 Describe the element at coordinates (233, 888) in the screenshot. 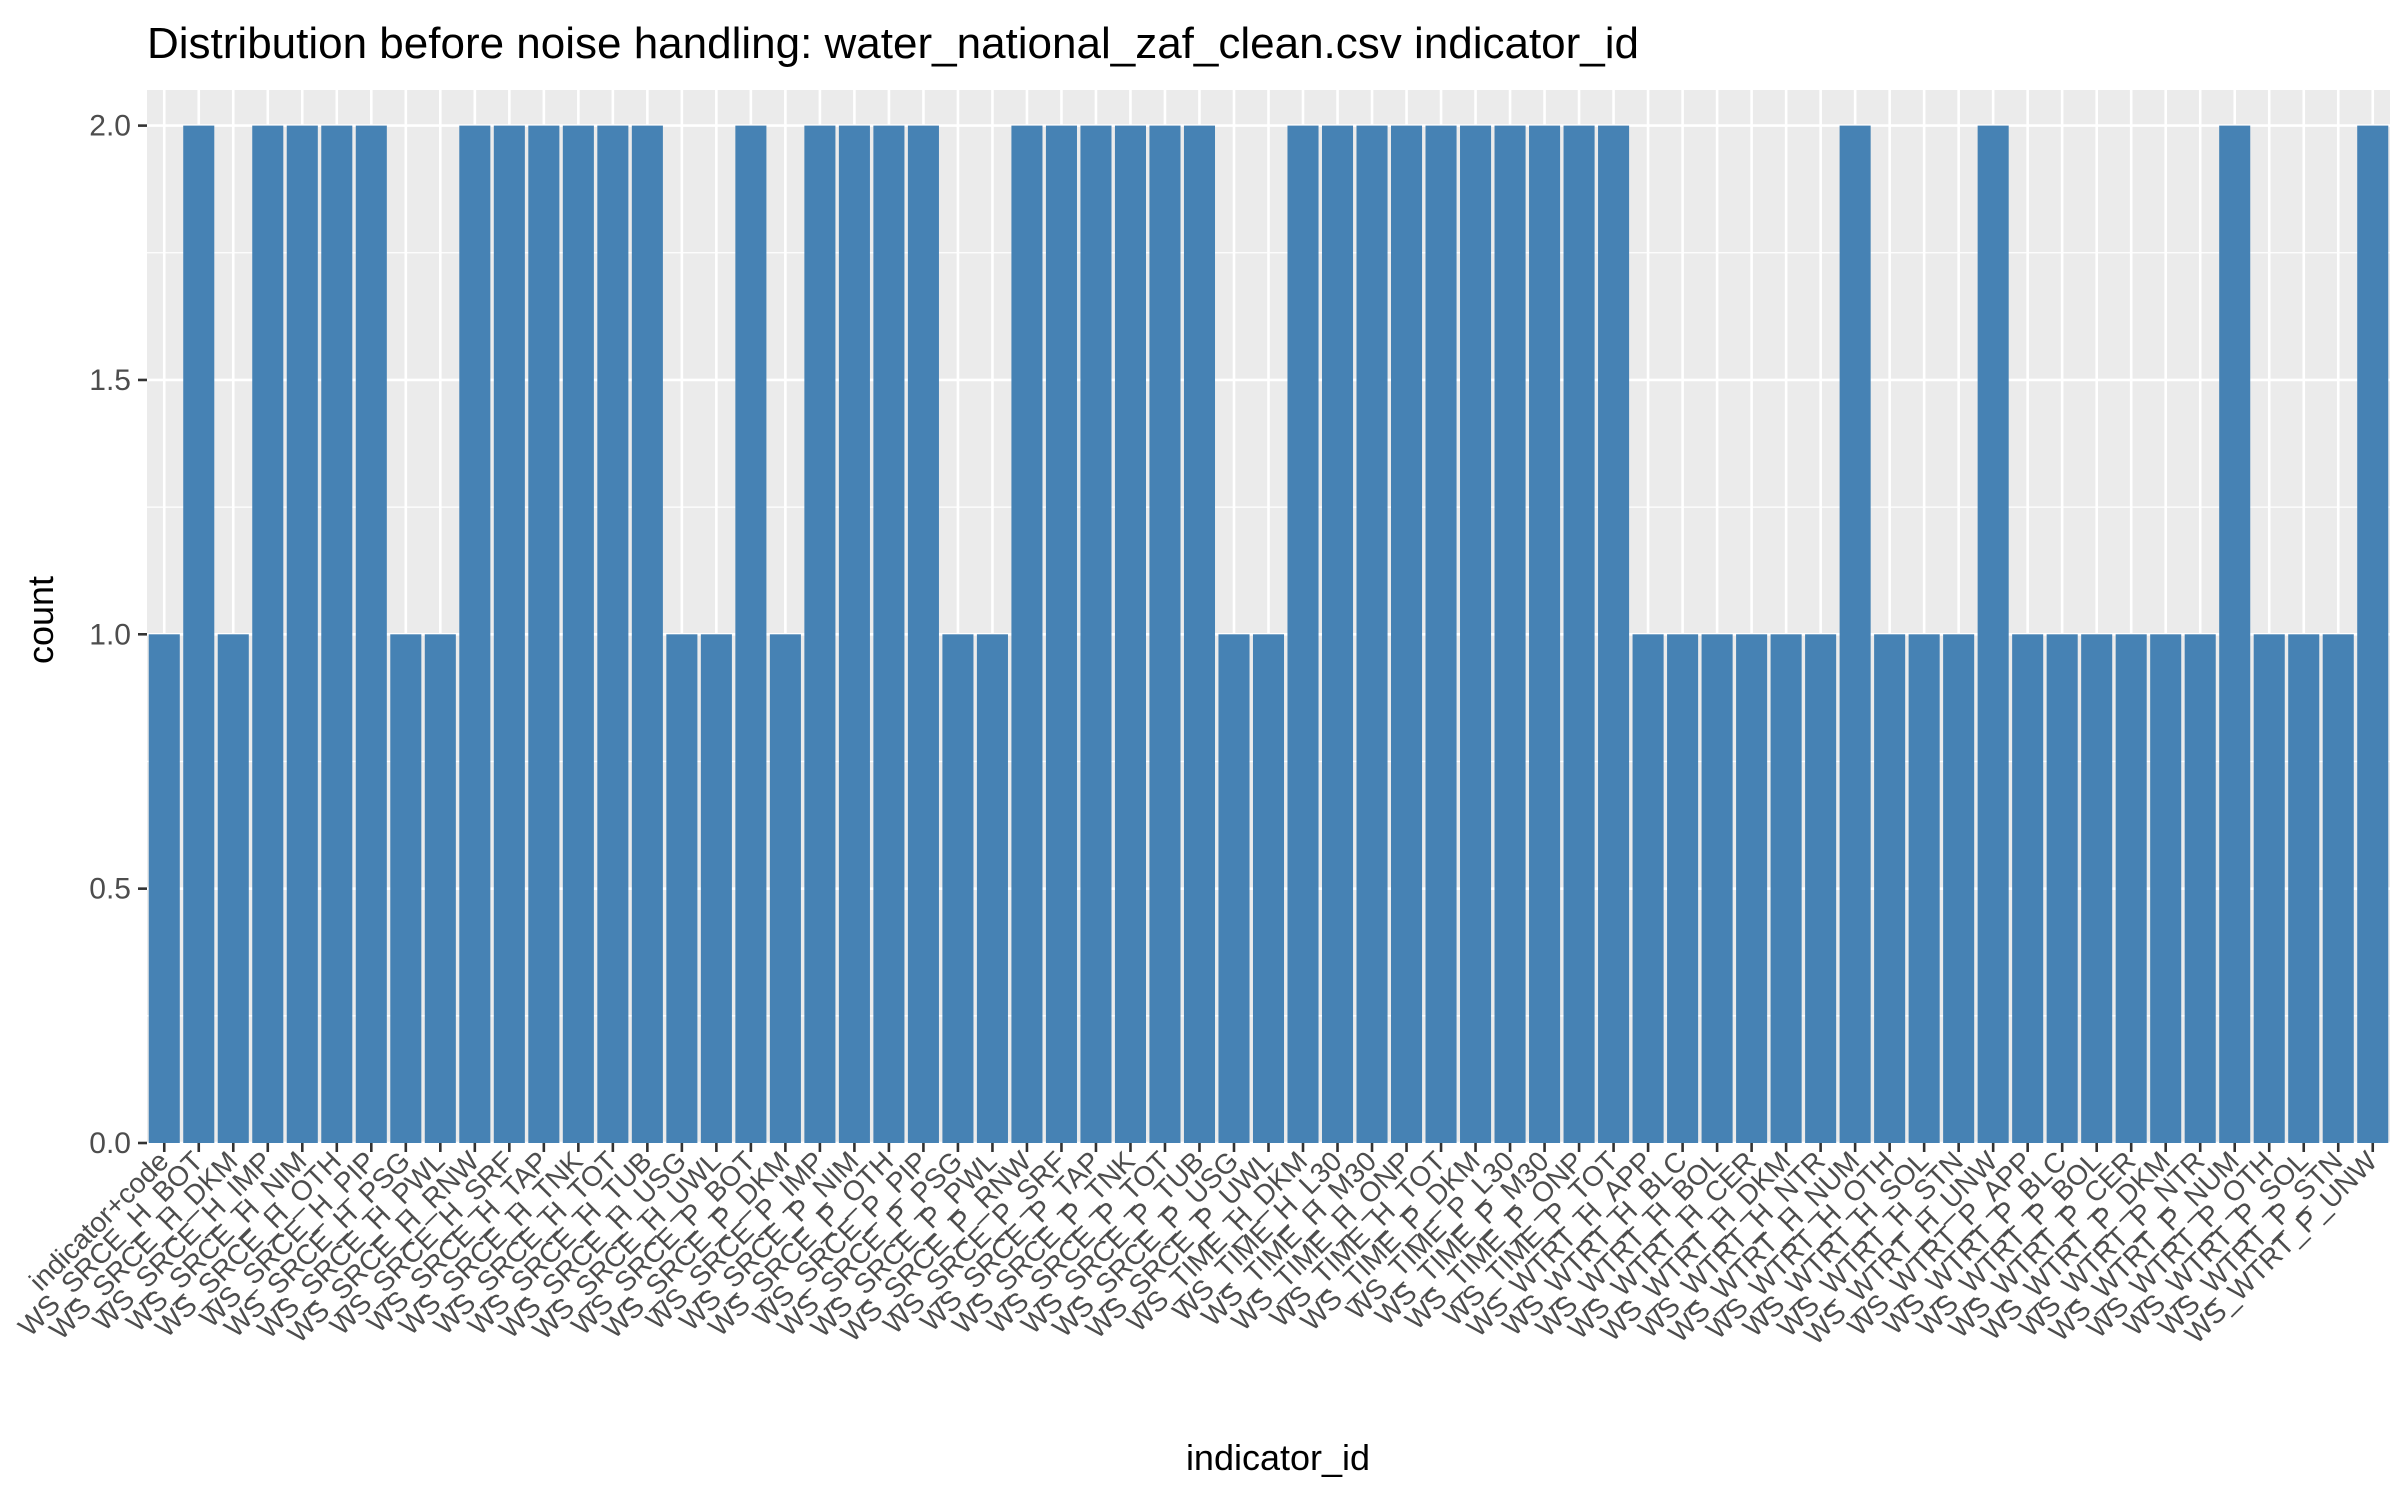

I see `bar-ws-srce-h-dkm` at that location.